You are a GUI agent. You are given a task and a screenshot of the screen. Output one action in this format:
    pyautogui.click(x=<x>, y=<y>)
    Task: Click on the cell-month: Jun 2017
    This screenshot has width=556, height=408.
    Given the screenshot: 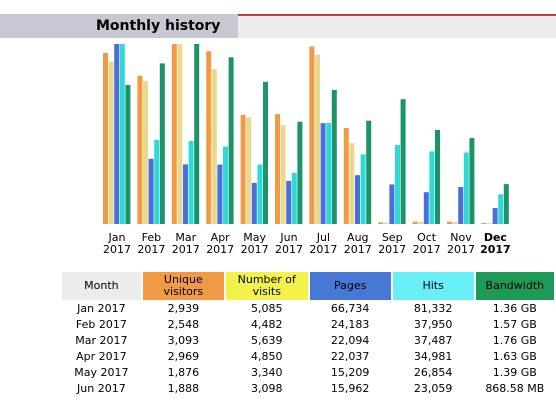 What is the action you would take?
    pyautogui.click(x=101, y=388)
    